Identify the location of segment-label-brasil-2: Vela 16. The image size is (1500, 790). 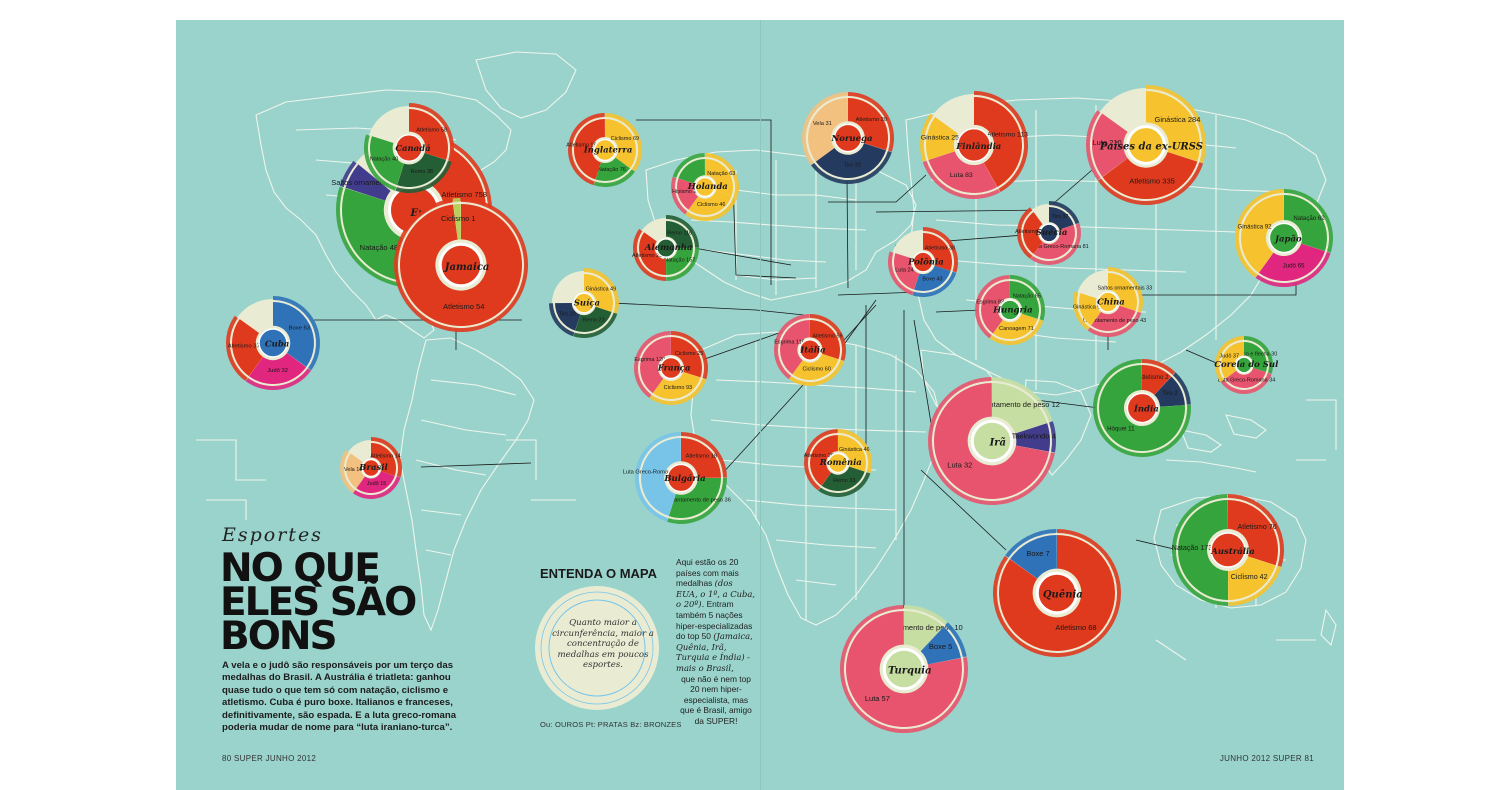
(353, 470).